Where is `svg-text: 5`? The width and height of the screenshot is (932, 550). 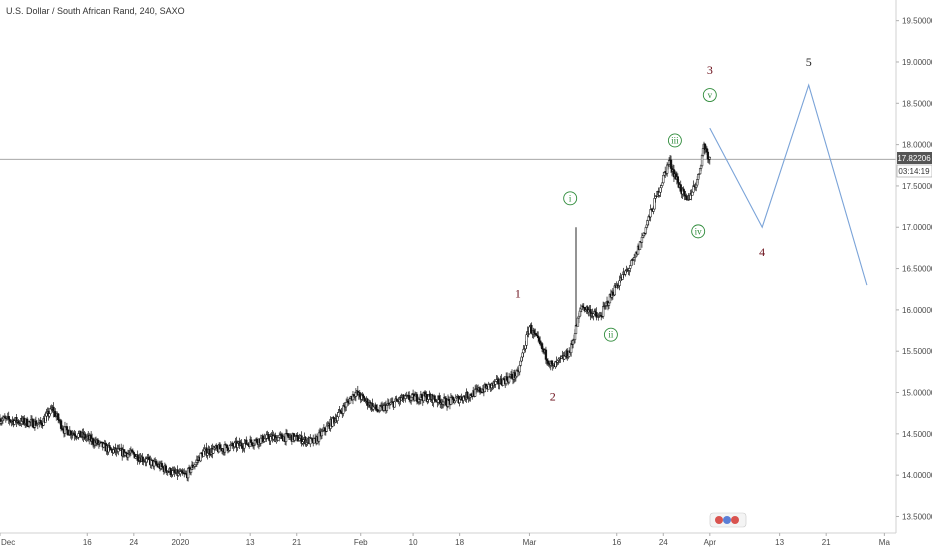
svg-text: 5 is located at coordinates (809, 62).